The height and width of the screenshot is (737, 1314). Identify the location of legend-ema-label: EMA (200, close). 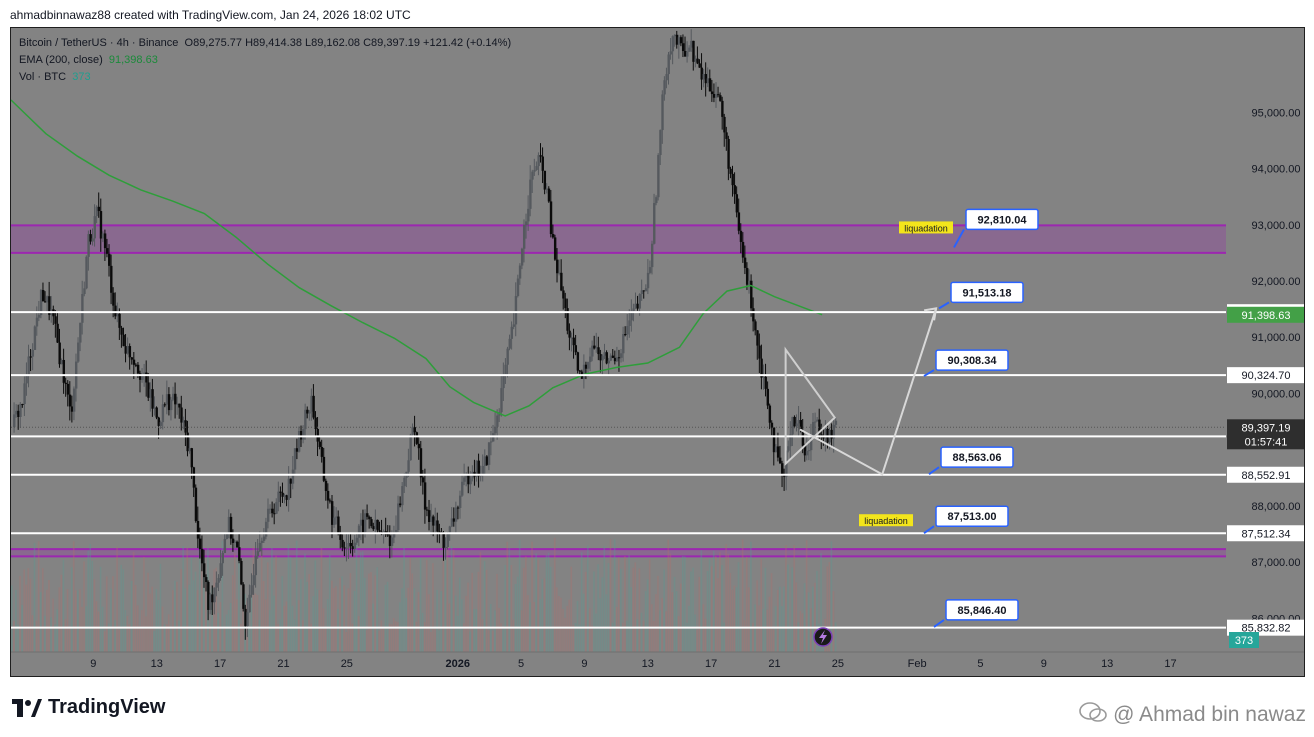
(61, 60).